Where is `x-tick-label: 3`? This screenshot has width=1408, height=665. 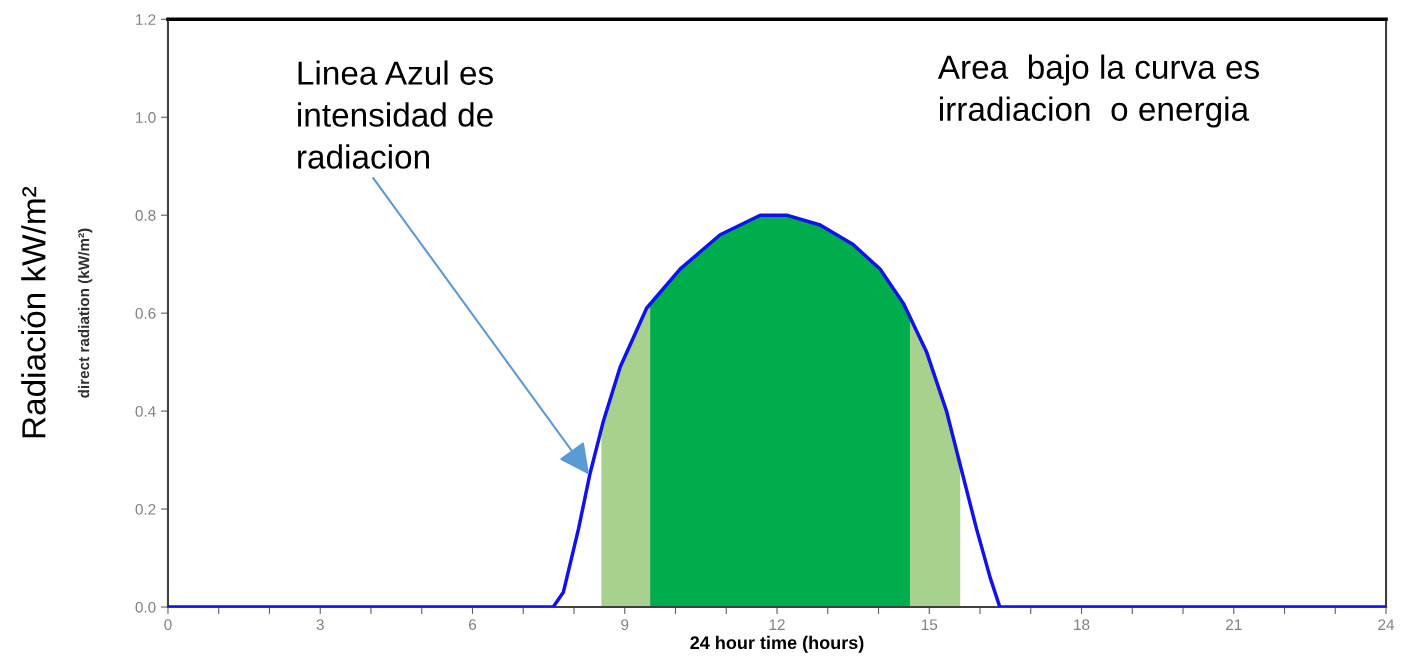 x-tick-label: 3 is located at coordinates (320, 625).